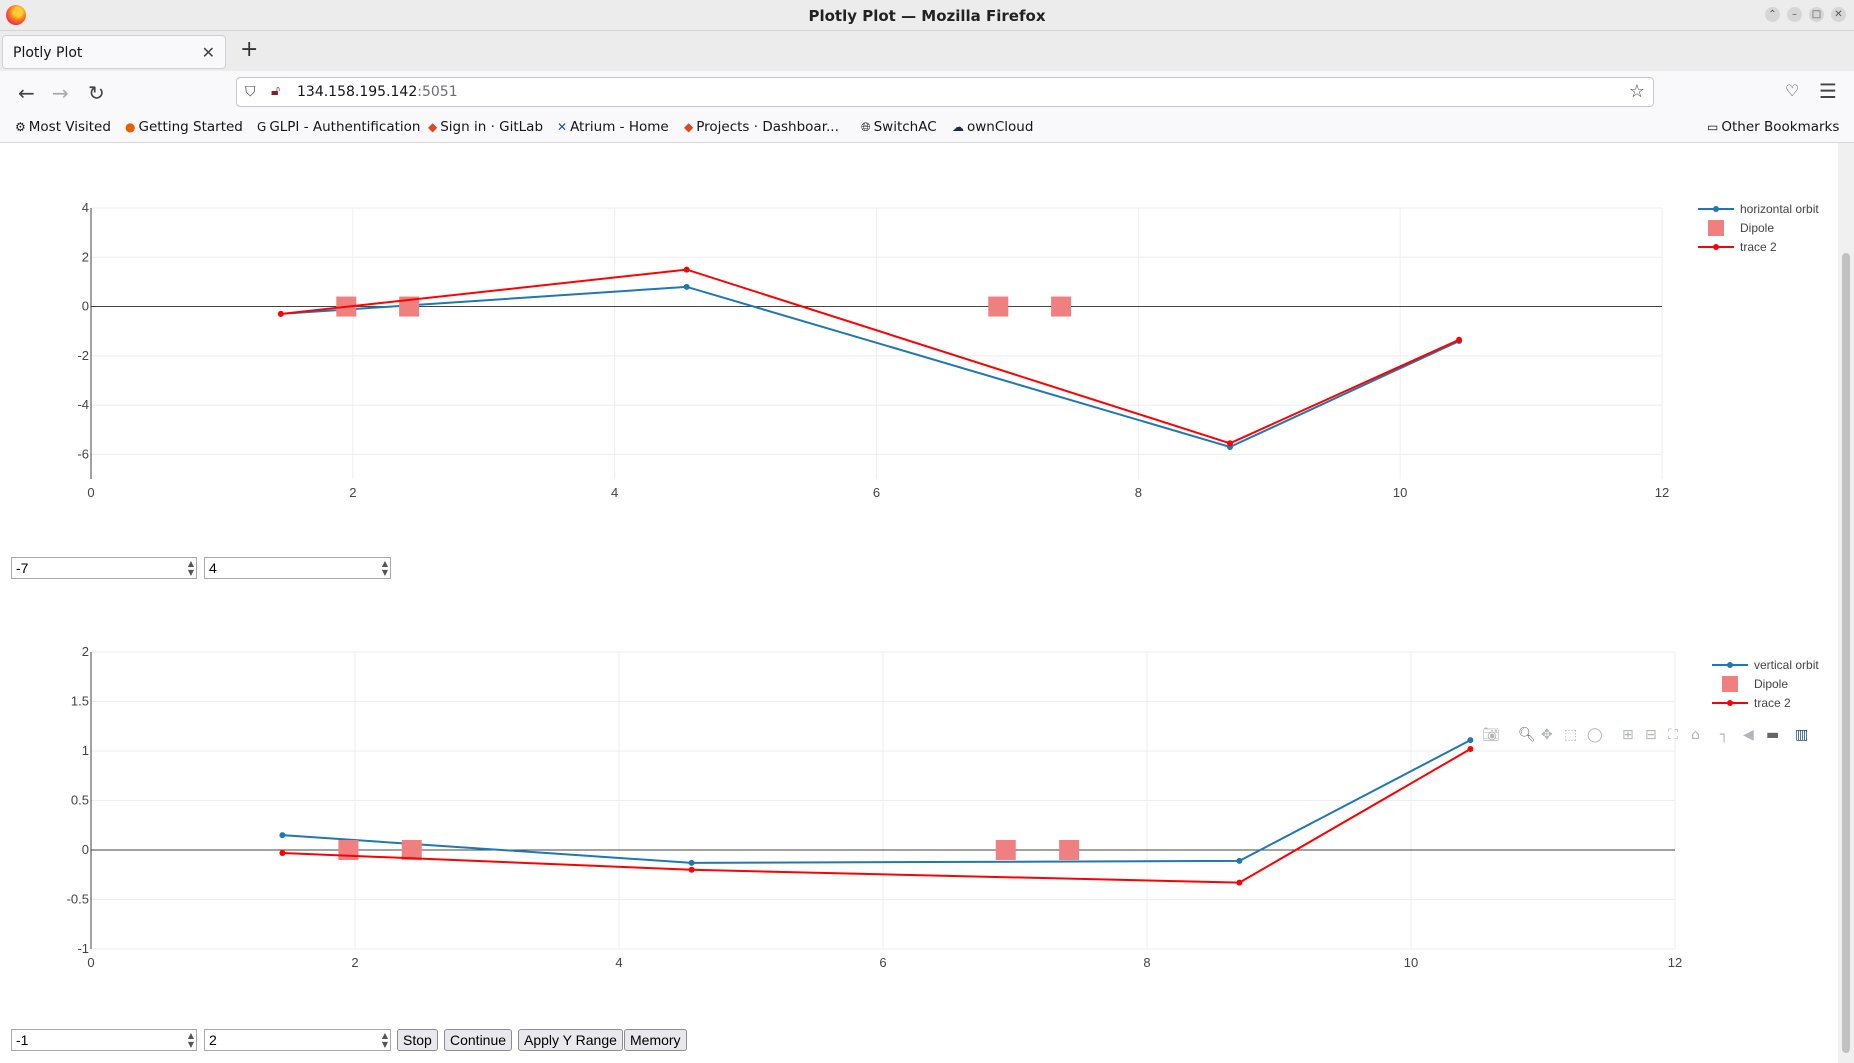 The height and width of the screenshot is (1063, 1854). Describe the element at coordinates (618, 962) in the screenshot. I see `x-tick-label: 4` at that location.